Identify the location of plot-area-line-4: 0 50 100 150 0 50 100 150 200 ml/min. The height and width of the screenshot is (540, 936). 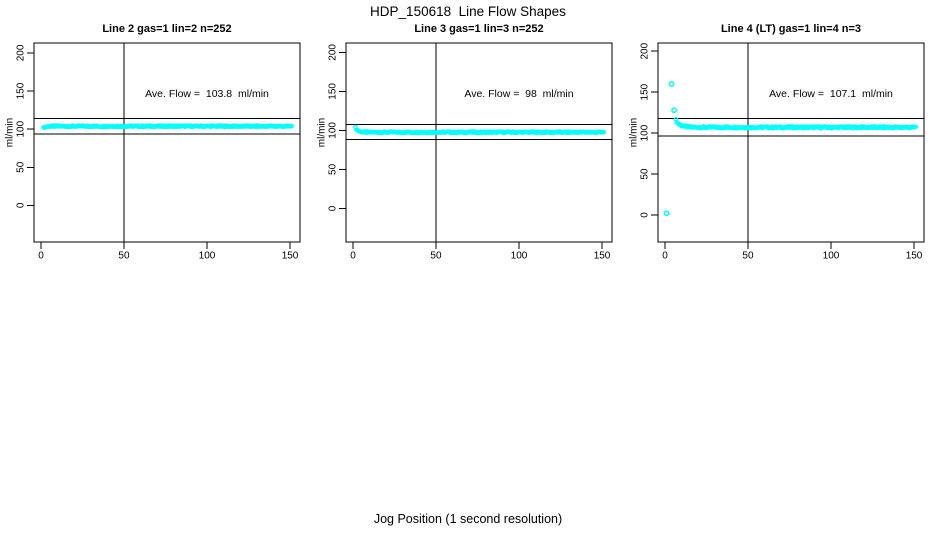
(777, 152).